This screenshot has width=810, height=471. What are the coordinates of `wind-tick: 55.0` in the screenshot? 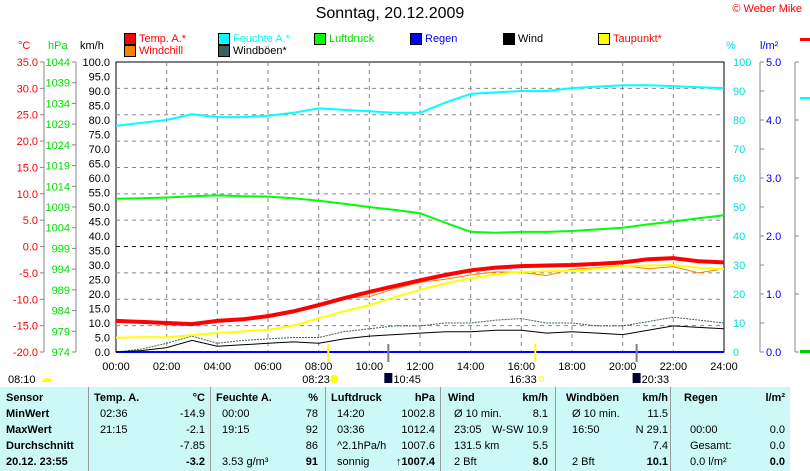 It's located at (99, 194).